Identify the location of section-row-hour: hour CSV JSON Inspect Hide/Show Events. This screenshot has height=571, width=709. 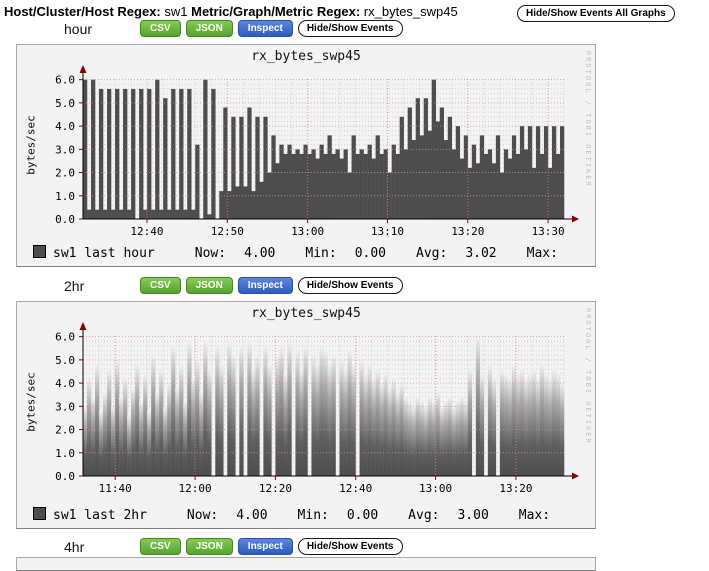
(354, 29).